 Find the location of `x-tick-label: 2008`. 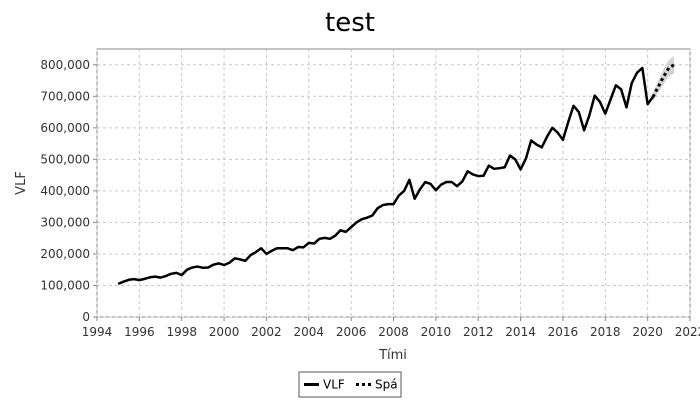

x-tick-label: 2008 is located at coordinates (393, 332).